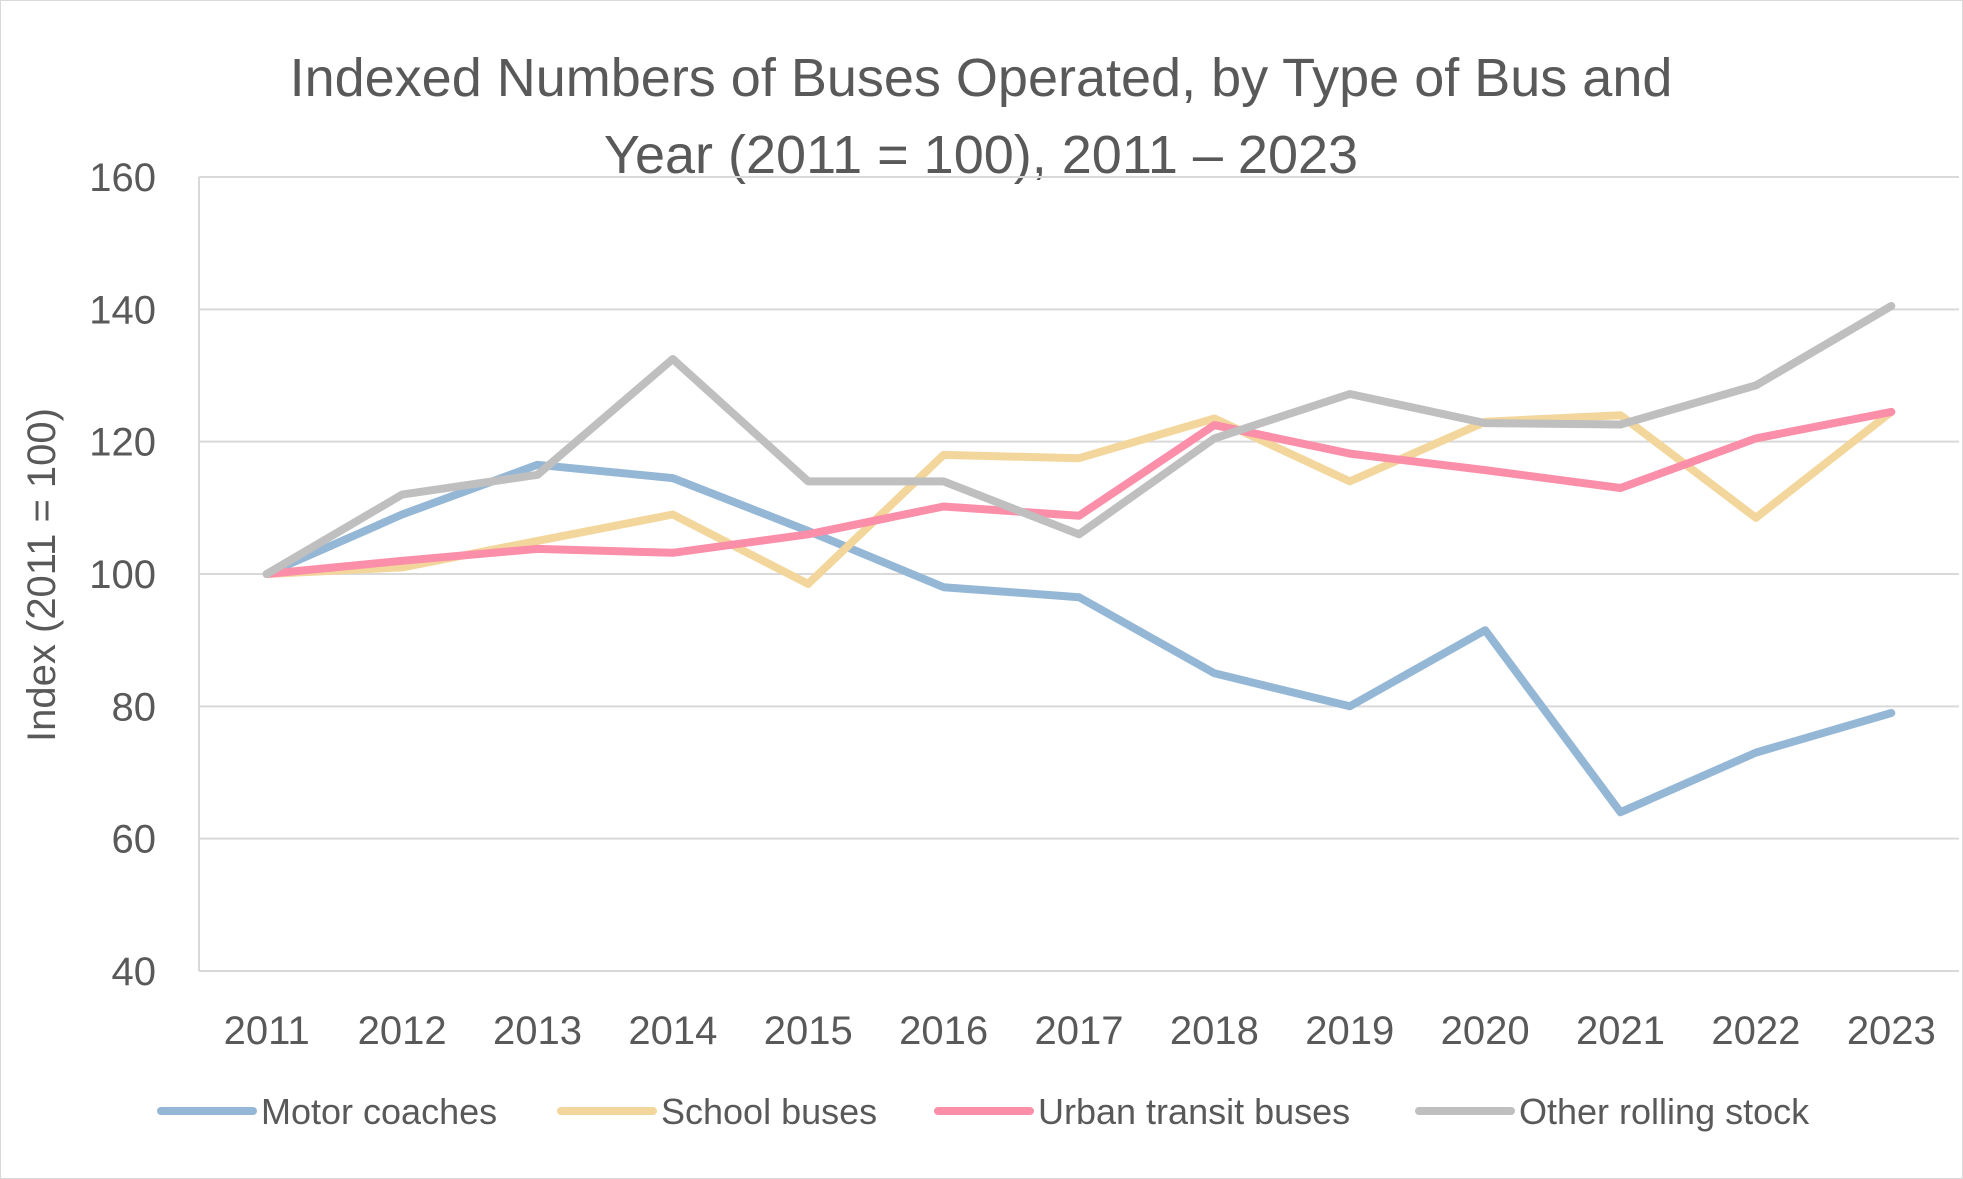 The width and height of the screenshot is (1963, 1179). I want to click on x-tick-label: 2021, so click(1620, 1031).